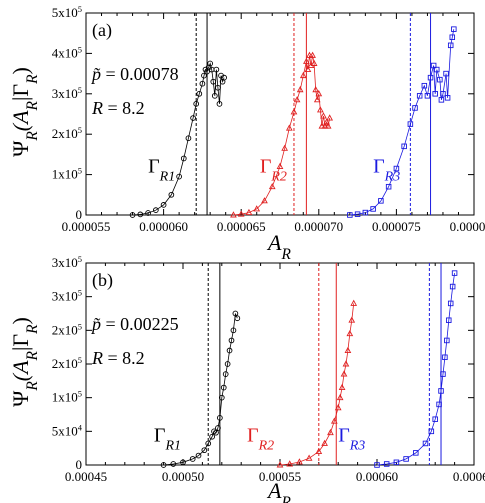 The width and height of the screenshot is (485, 503). Describe the element at coordinates (386, 170) in the screenshot. I see `series-label: ΓR3` at that location.